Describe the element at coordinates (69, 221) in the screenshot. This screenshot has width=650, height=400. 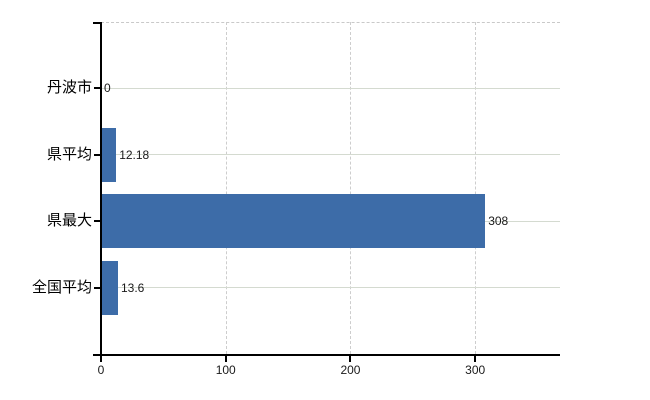
I see `y-axis-category-label: 県最大` at that location.